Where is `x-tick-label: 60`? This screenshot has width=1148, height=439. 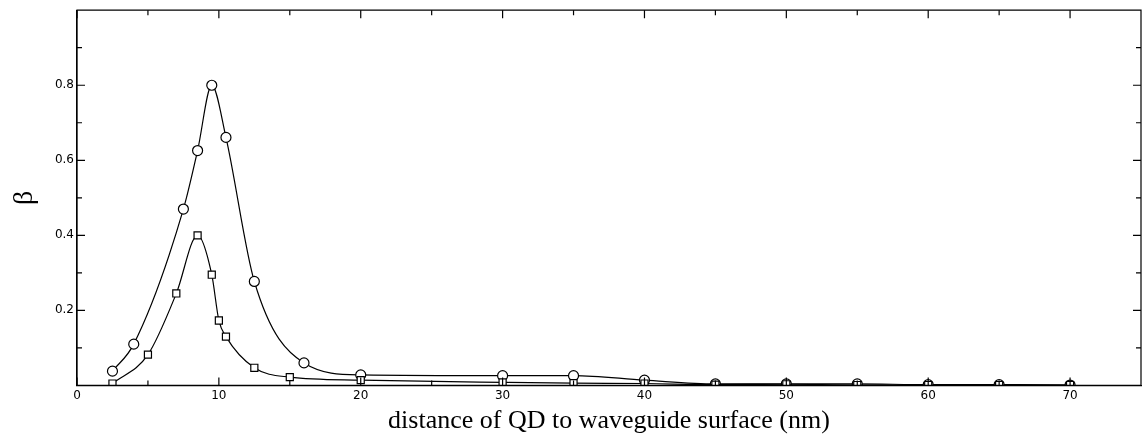 x-tick-label: 60 is located at coordinates (928, 394).